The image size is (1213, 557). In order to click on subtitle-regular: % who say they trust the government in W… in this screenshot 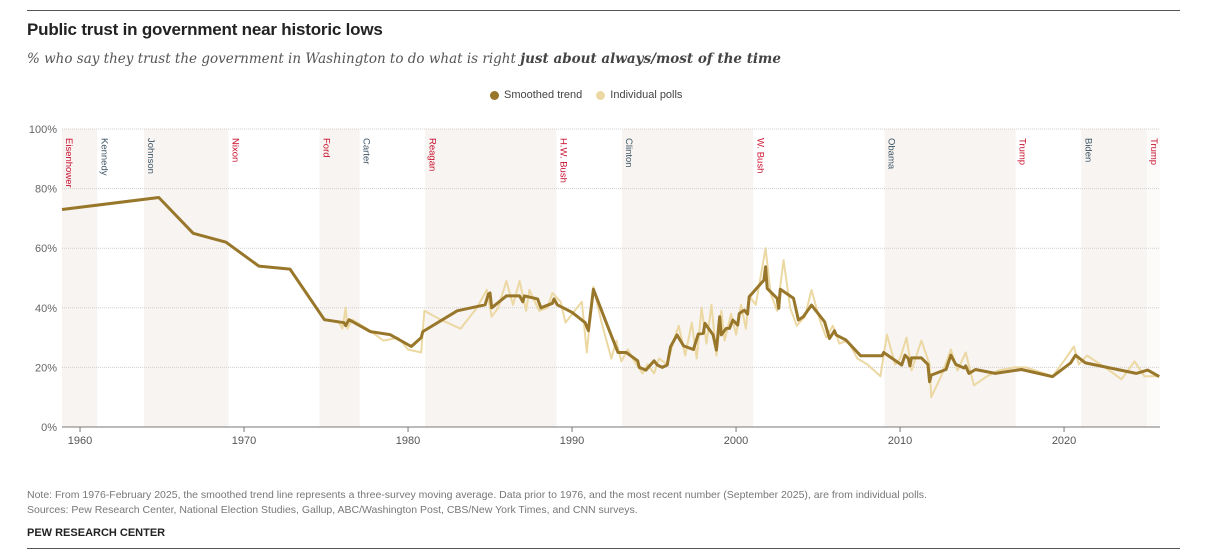, I will do `click(274, 59)`.